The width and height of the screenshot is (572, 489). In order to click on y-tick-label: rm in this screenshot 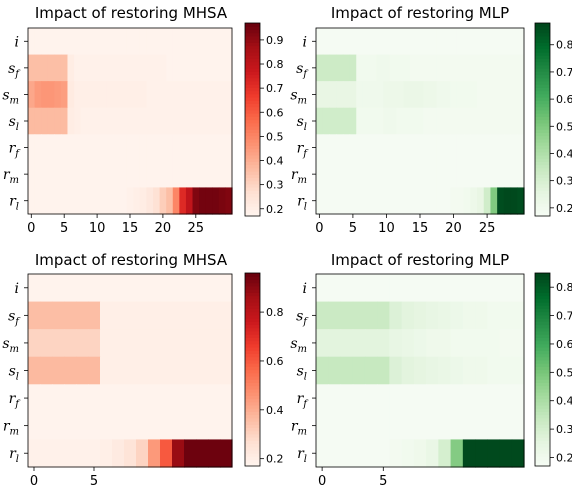, I will do `click(299, 428)`.